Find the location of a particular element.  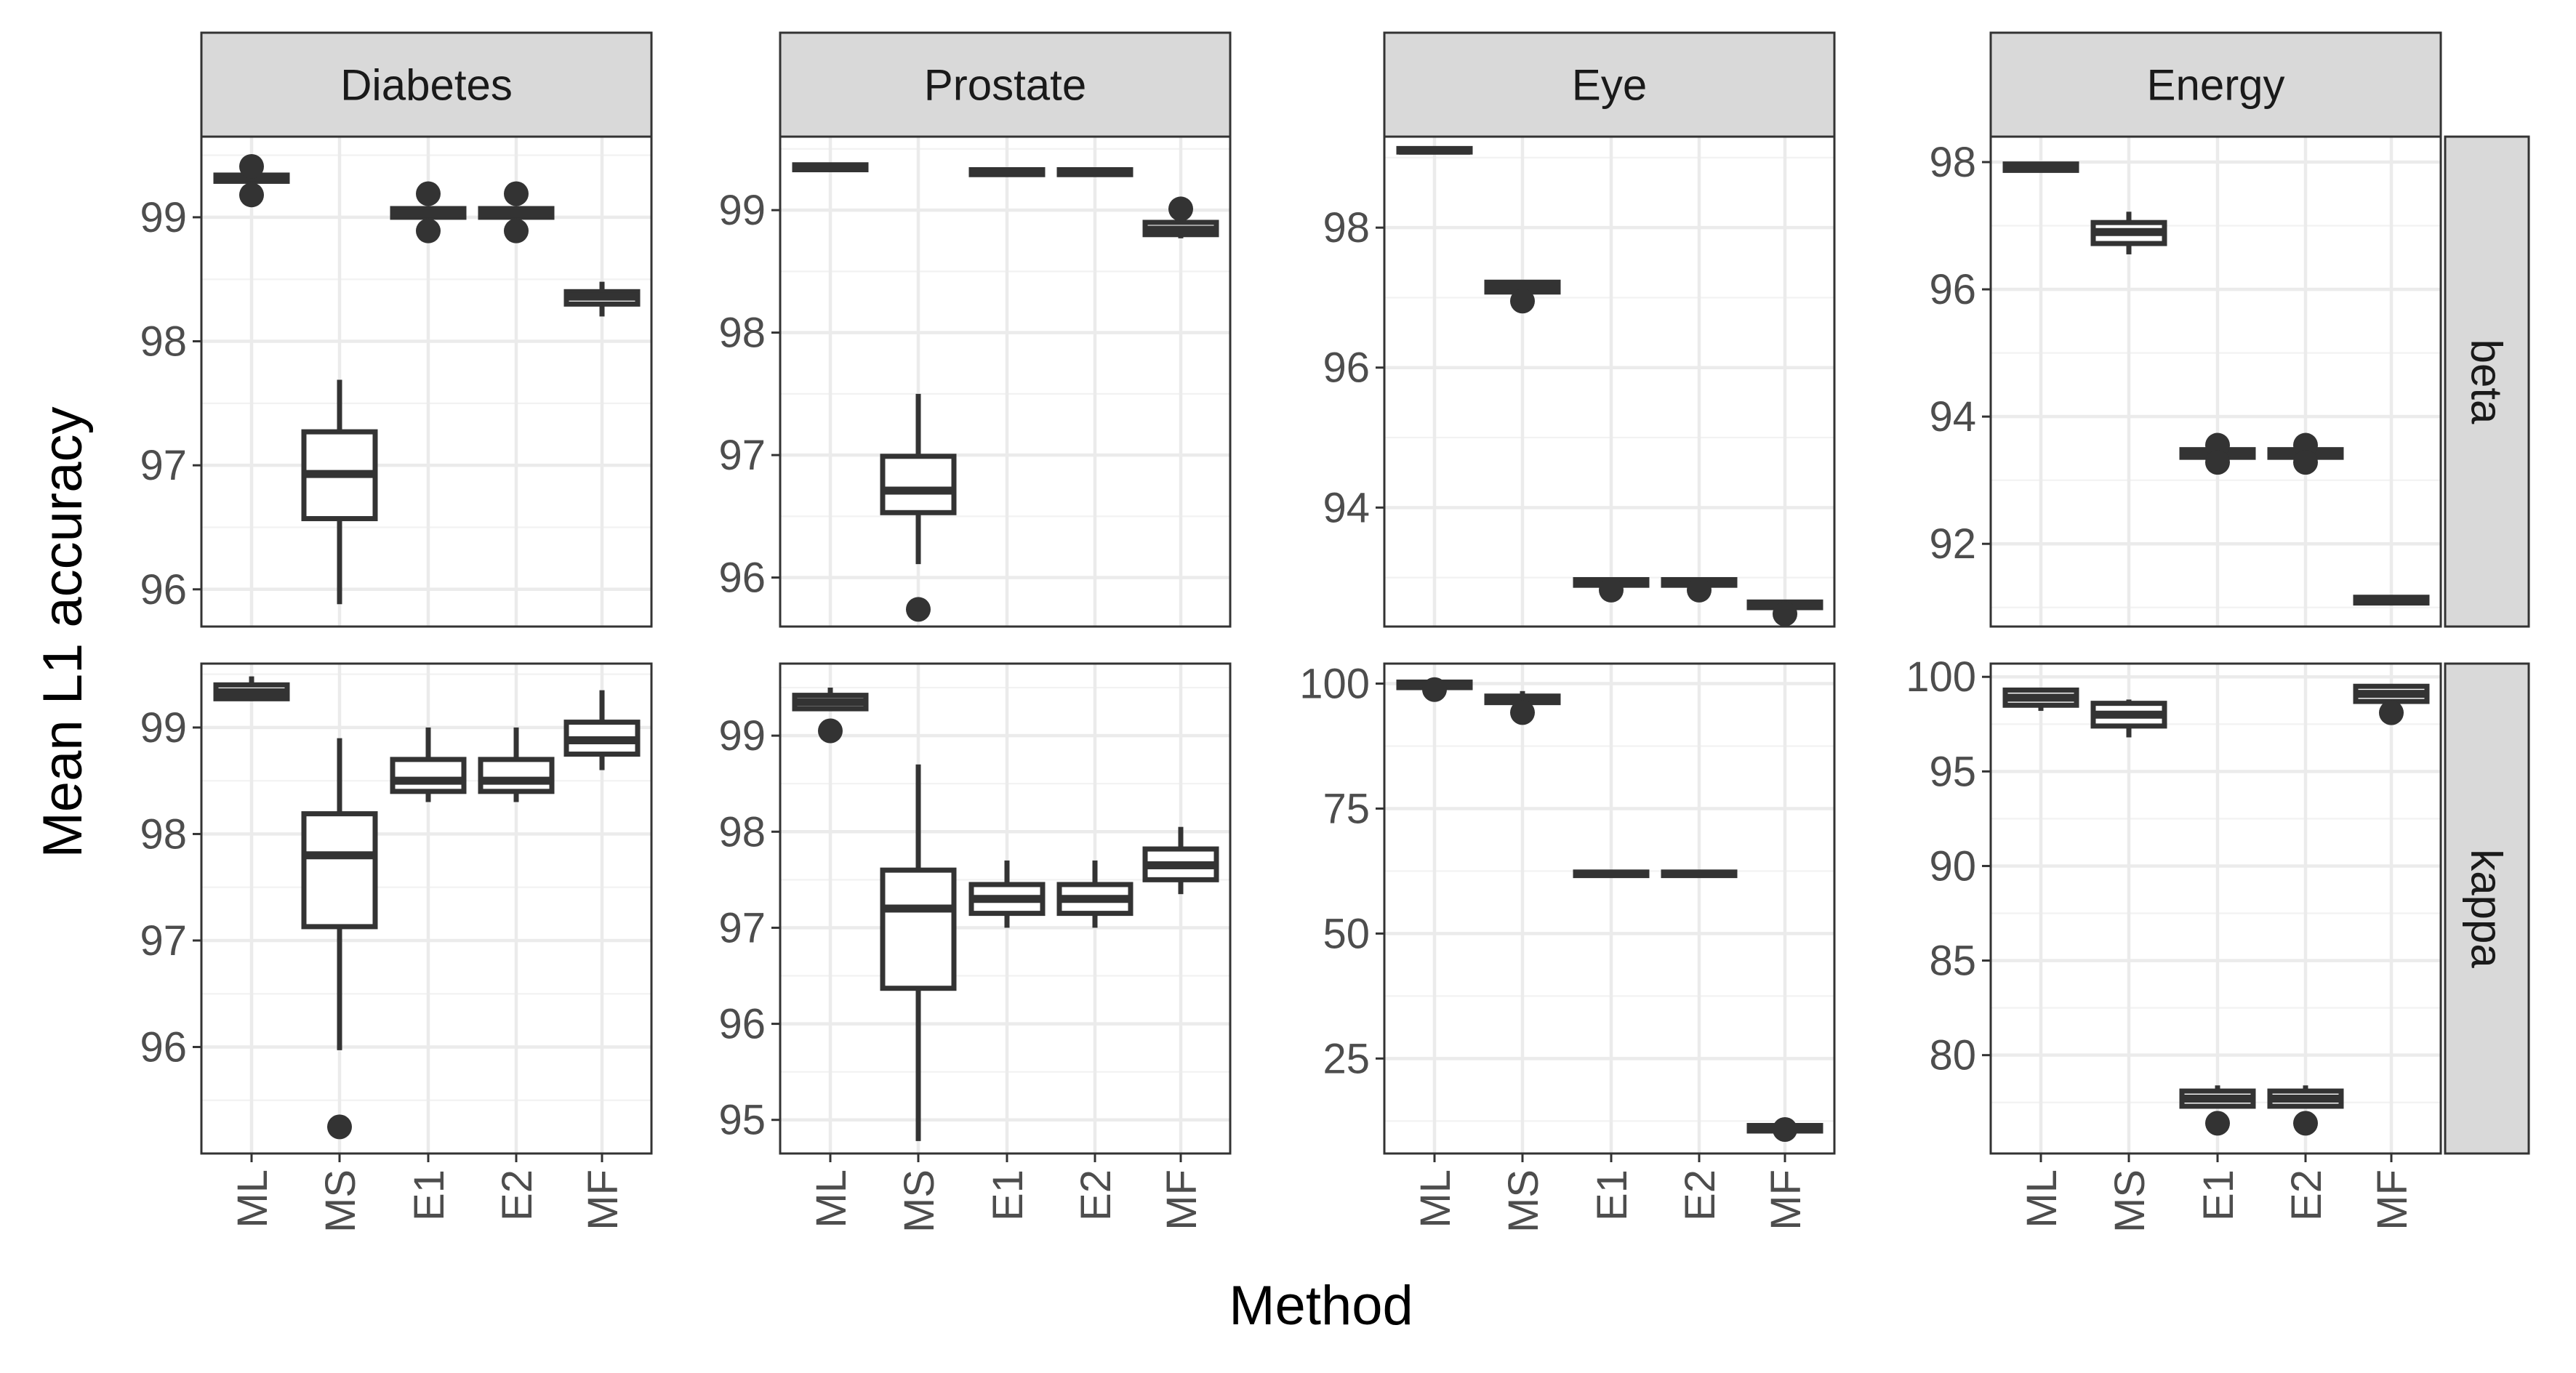

panel-kappa-diabetes-border is located at coordinates (426, 908).